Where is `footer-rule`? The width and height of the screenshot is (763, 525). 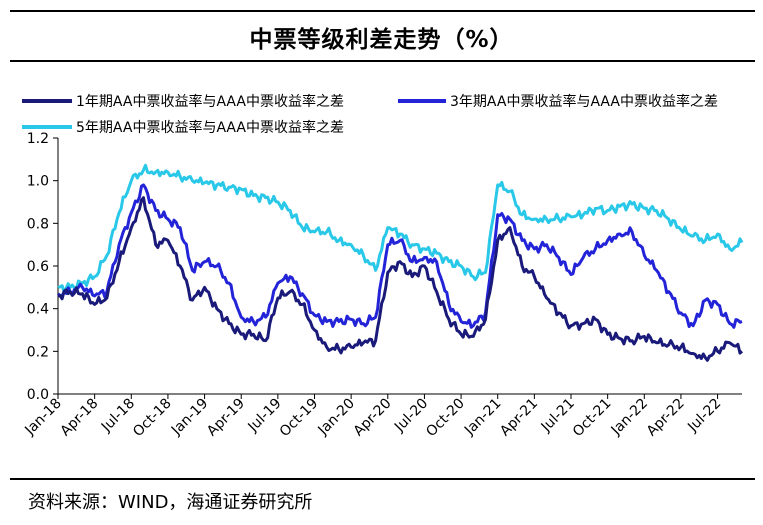 footer-rule is located at coordinates (382, 479).